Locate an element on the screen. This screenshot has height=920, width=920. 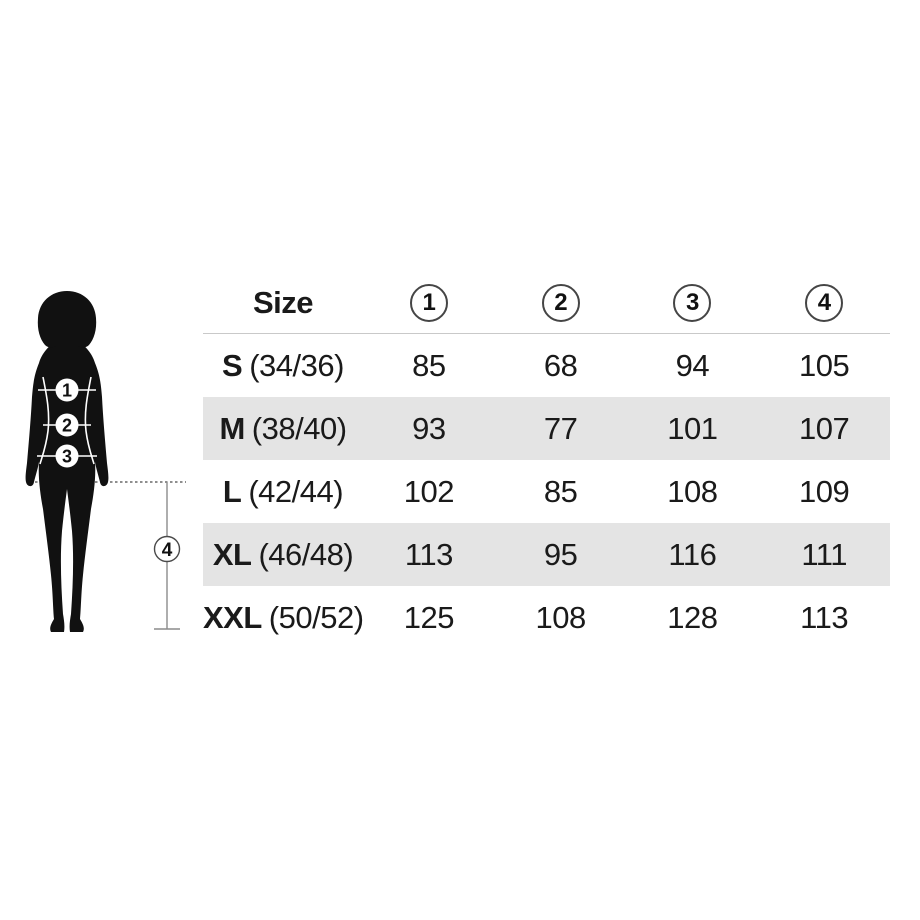
figure-panel: 1 2 3 4 is located at coordinates (100, 462).